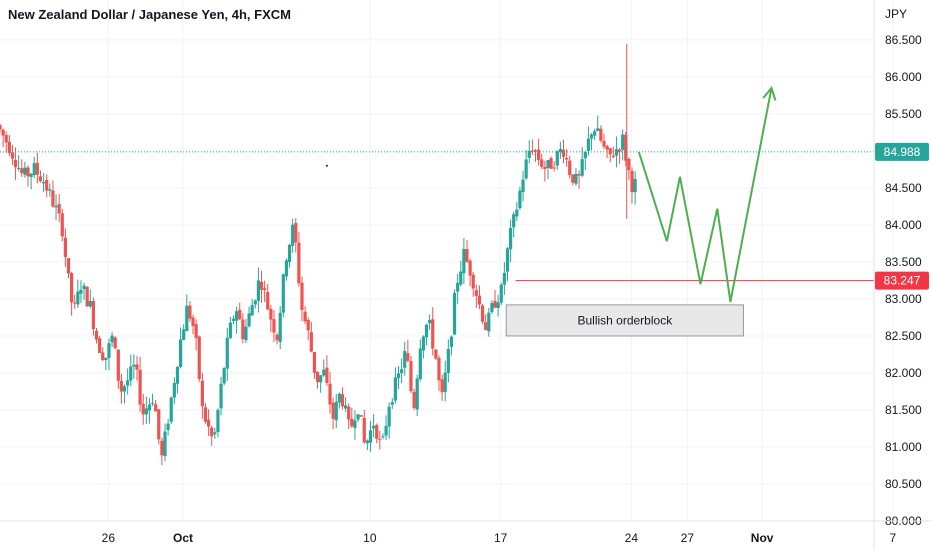  What do you see at coordinates (707, 194) in the screenshot?
I see `forecast-path` at bounding box center [707, 194].